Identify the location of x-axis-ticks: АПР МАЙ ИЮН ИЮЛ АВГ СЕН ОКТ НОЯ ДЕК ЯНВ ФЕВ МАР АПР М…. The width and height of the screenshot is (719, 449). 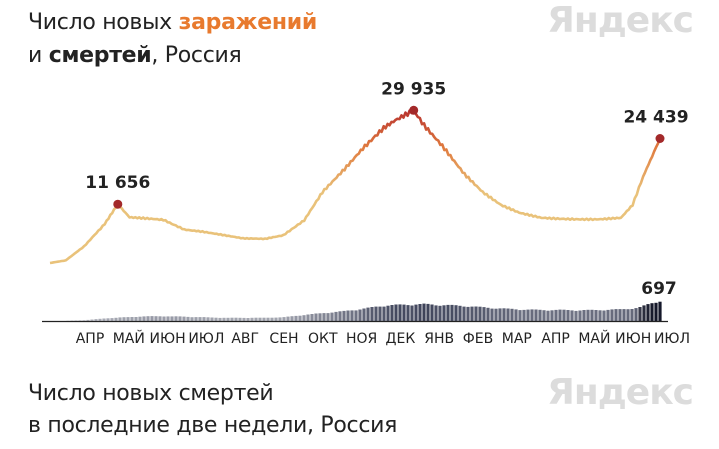
(383, 338).